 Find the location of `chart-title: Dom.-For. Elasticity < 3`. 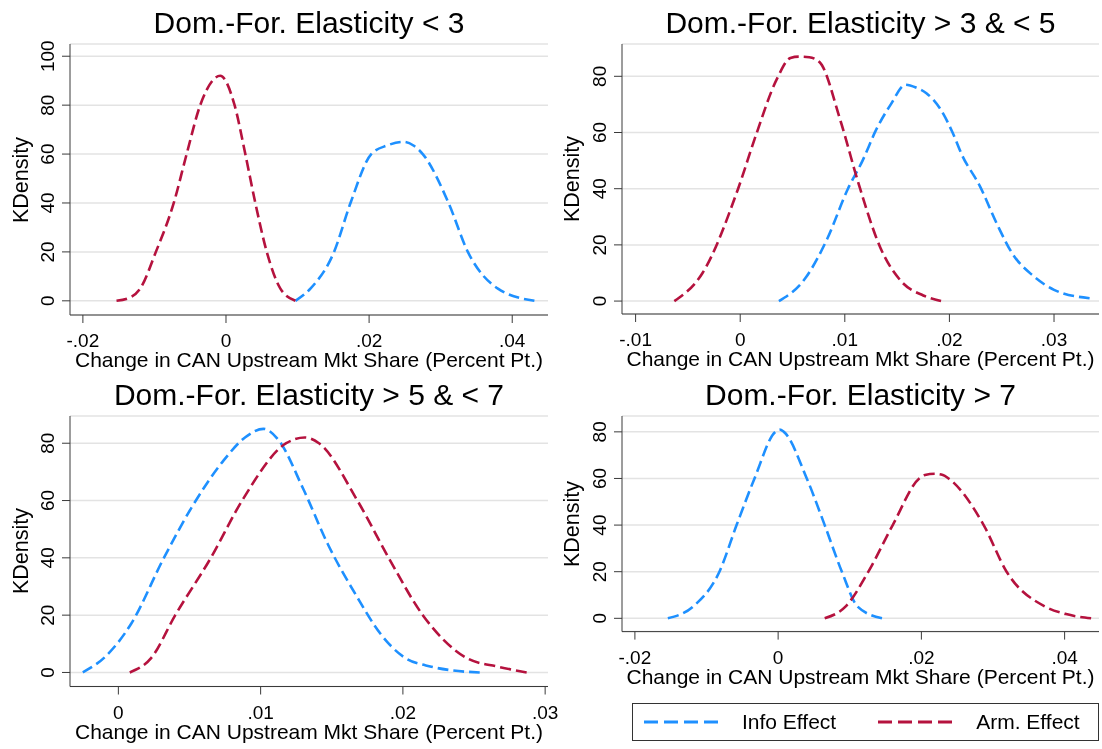

chart-title: Dom.-For. Elasticity < 3 is located at coordinates (309, 23).